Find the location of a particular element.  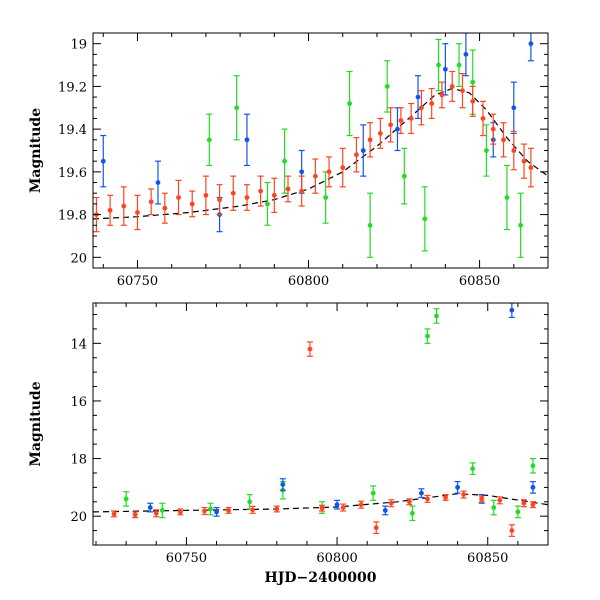

x-tick-label: 60750 is located at coordinates (137, 281).